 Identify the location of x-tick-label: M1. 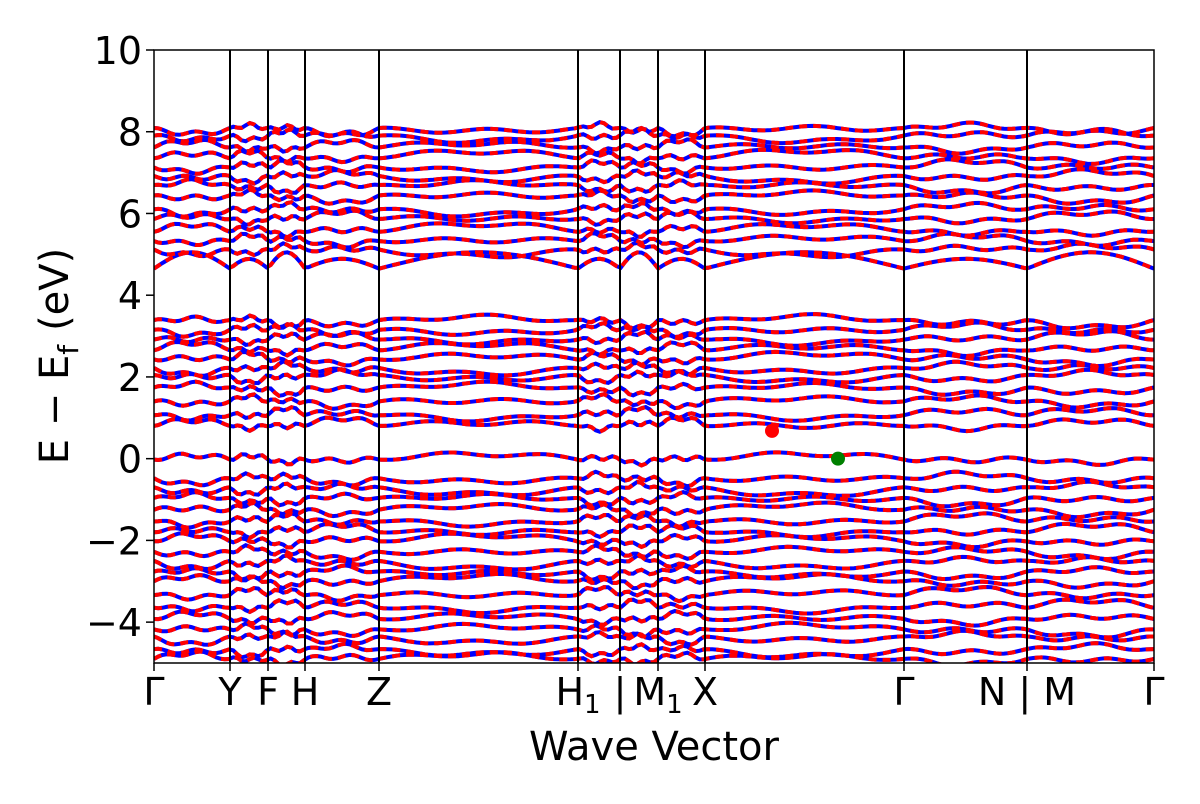
(657, 695).